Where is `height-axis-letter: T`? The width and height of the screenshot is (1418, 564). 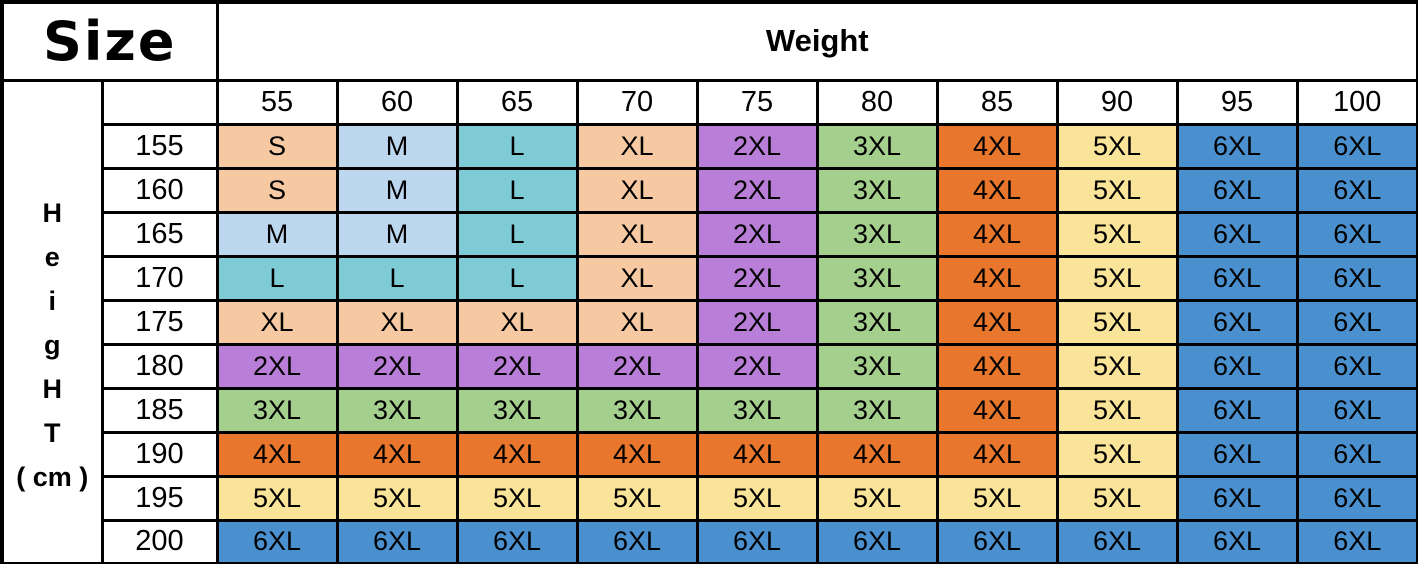
height-axis-letter: T is located at coordinates (52, 432).